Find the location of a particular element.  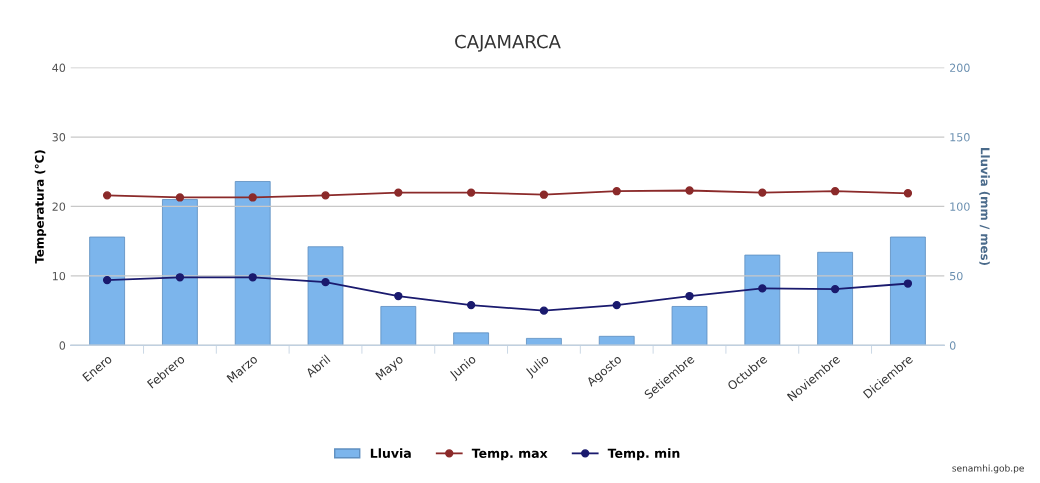

chart-title: CAJAMARCA is located at coordinates (508, 43).